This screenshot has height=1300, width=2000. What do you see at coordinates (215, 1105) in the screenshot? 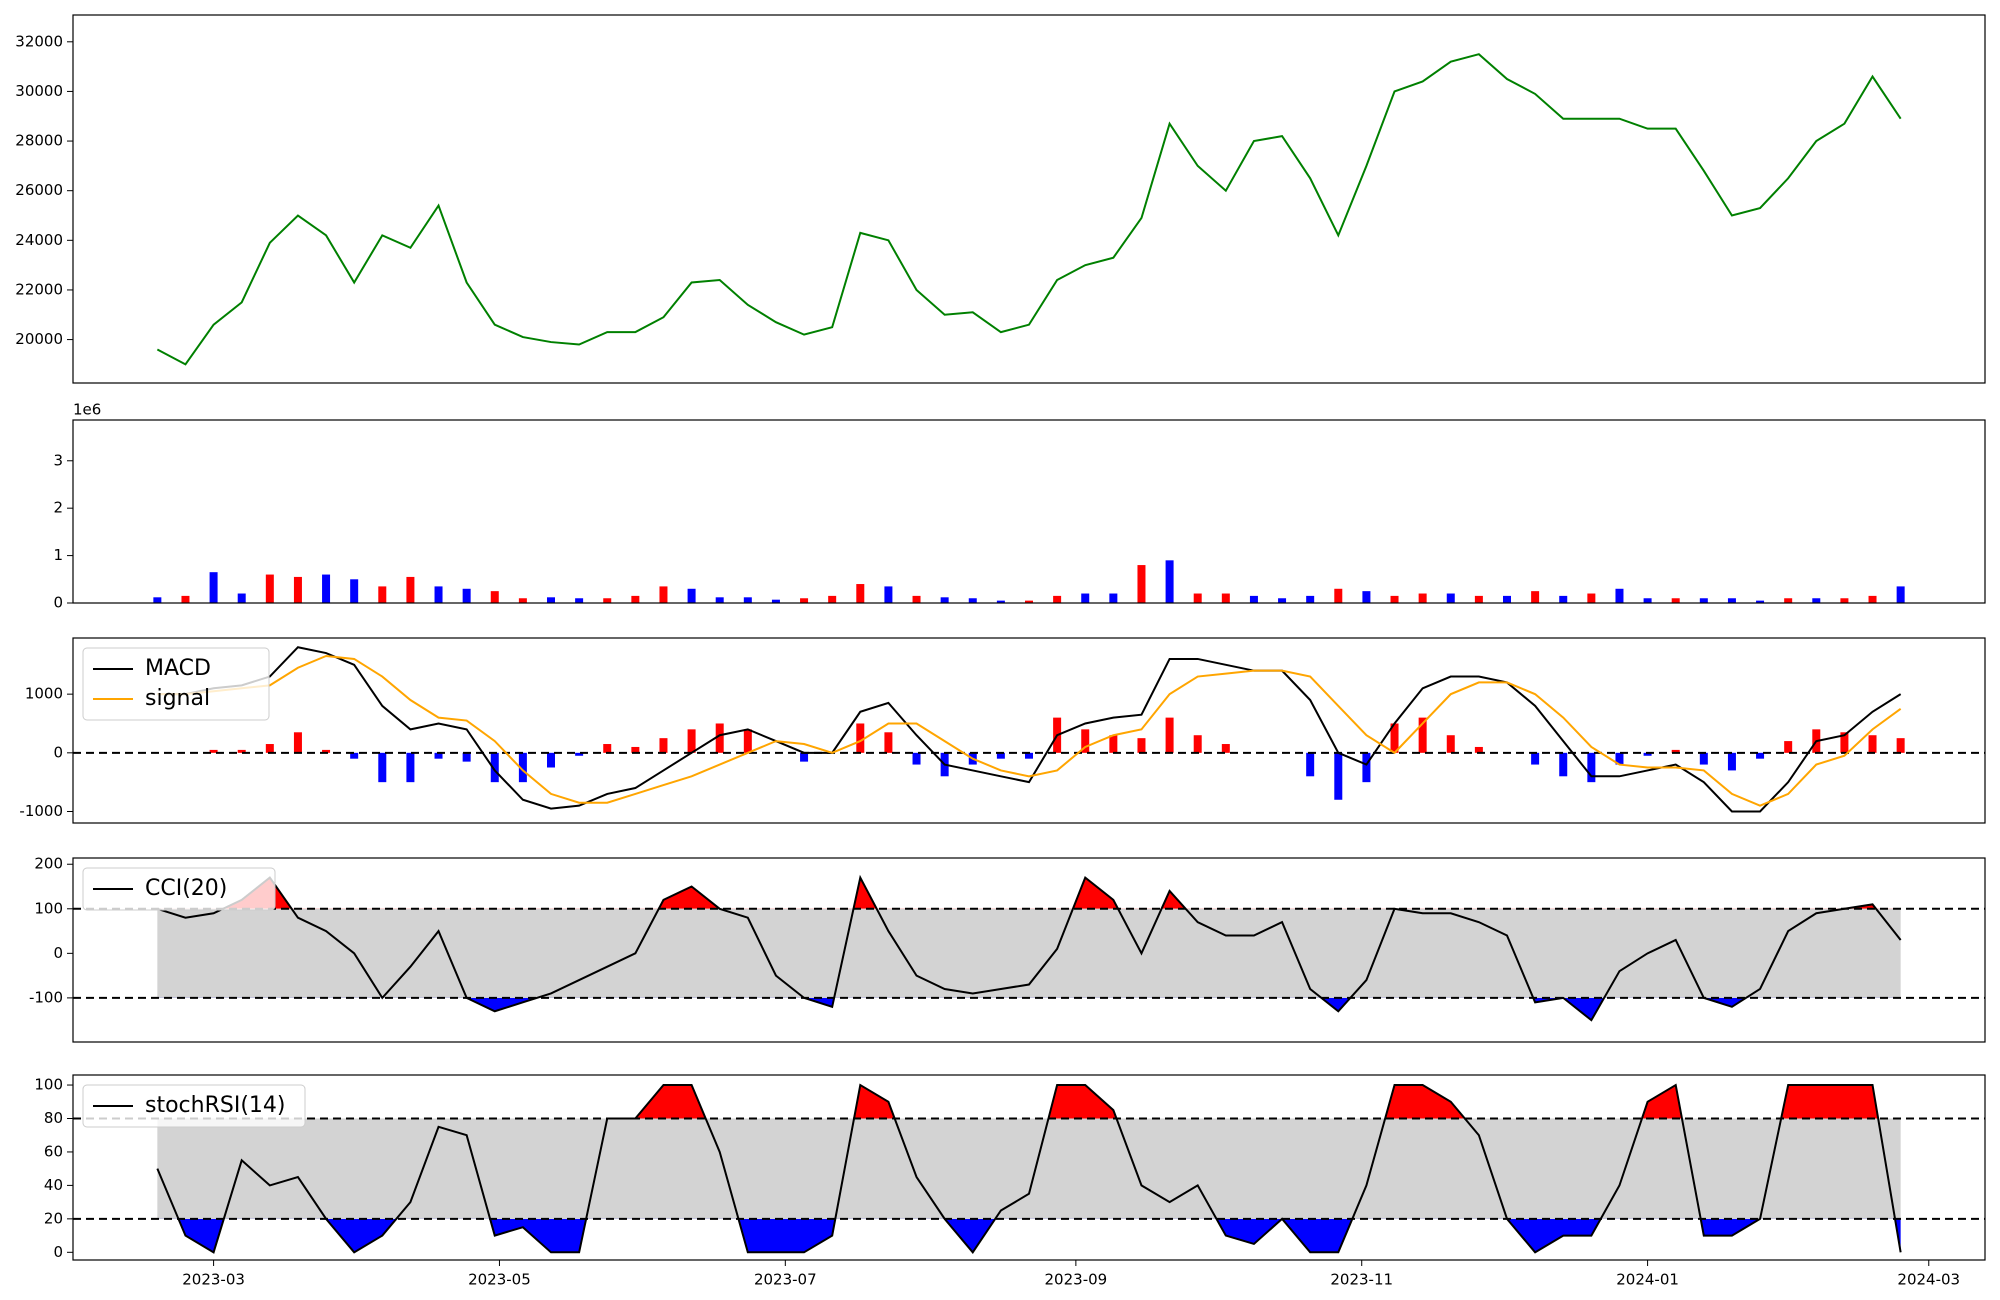
I see `legend-label: stochRSI(14)` at bounding box center [215, 1105].